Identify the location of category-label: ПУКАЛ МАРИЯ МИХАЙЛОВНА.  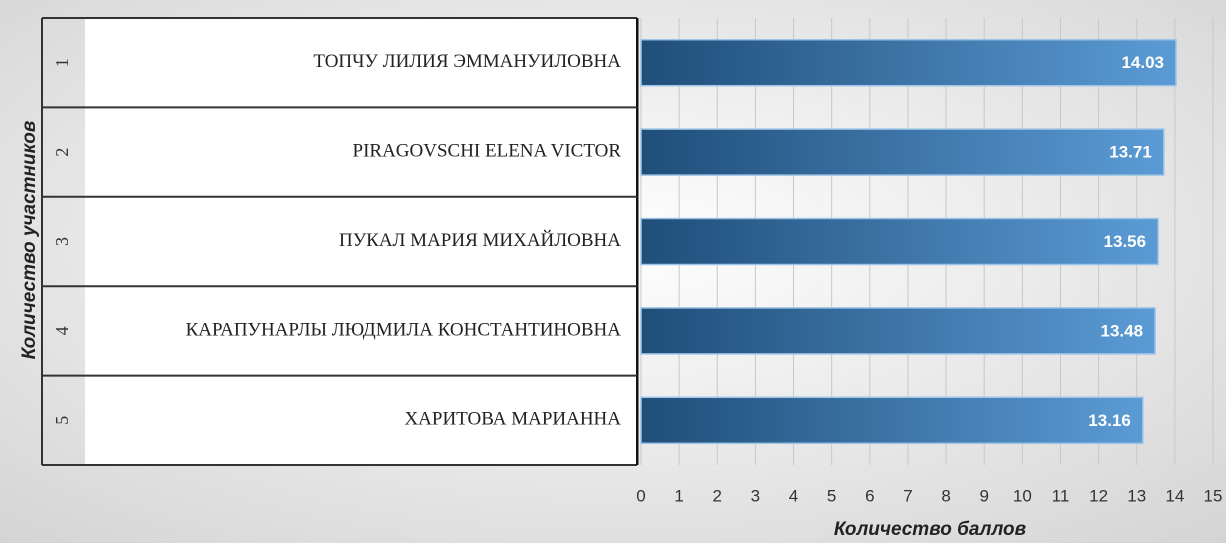
(480, 240).